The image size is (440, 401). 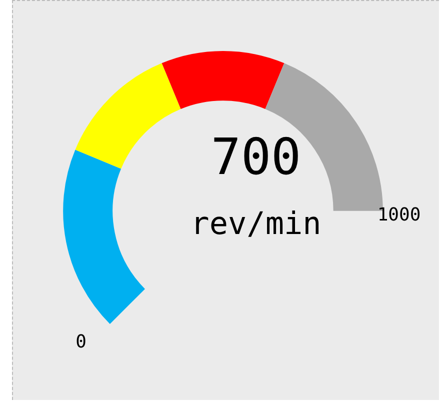 I want to click on text: 700, so click(x=256, y=157).